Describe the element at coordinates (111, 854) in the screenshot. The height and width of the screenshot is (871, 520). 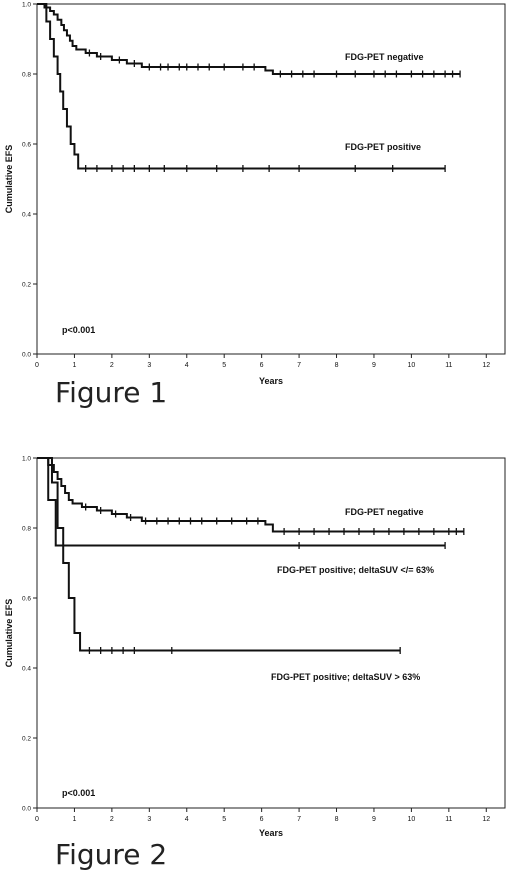
I see `figure-2-caption: Figure 2` at that location.